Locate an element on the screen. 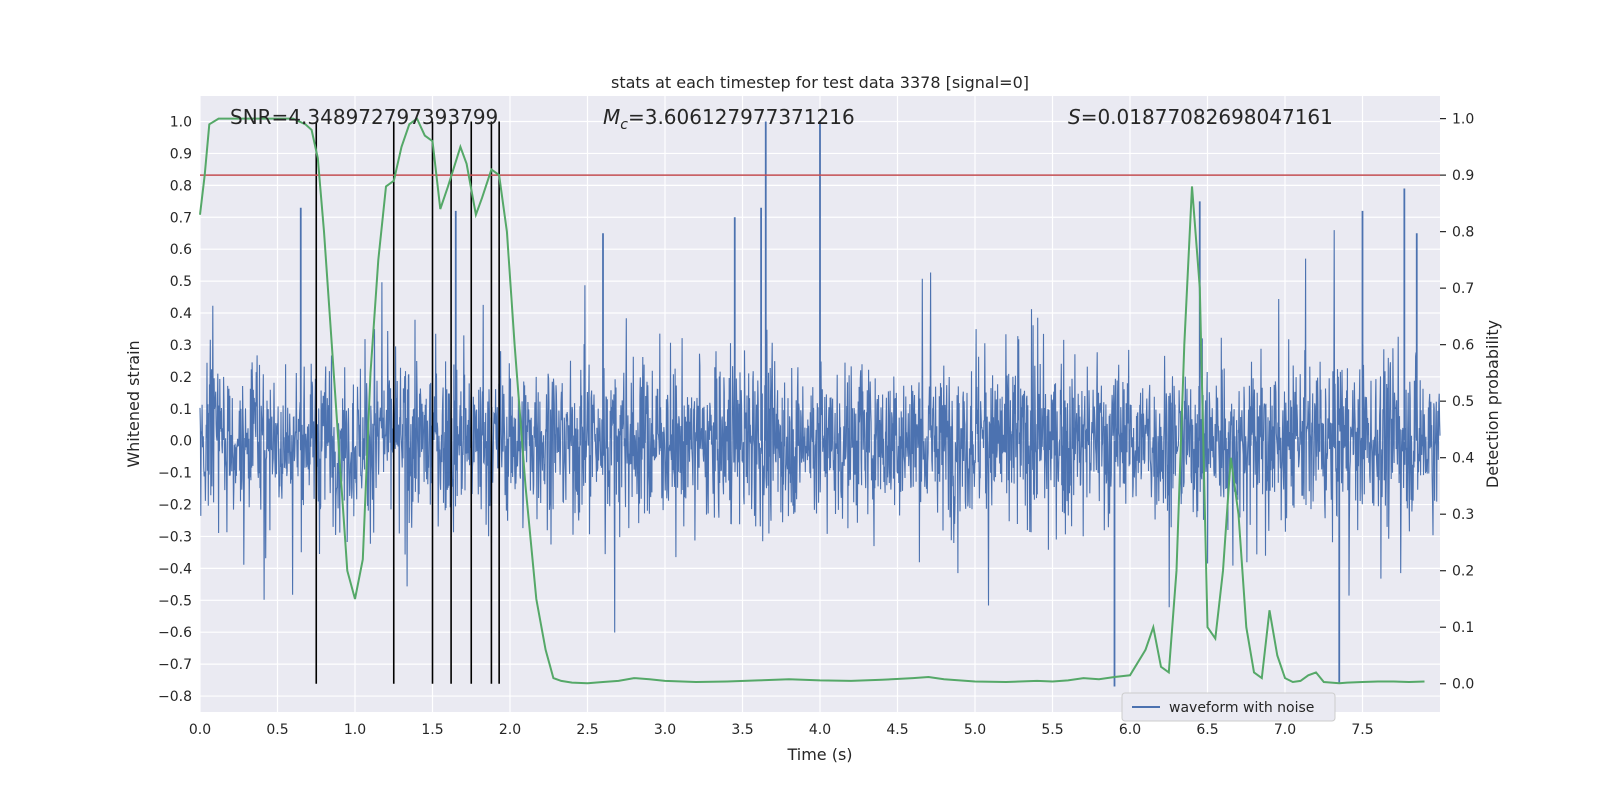 The height and width of the screenshot is (800, 1600). x-tick-label-4: 2.0 is located at coordinates (510, 730).